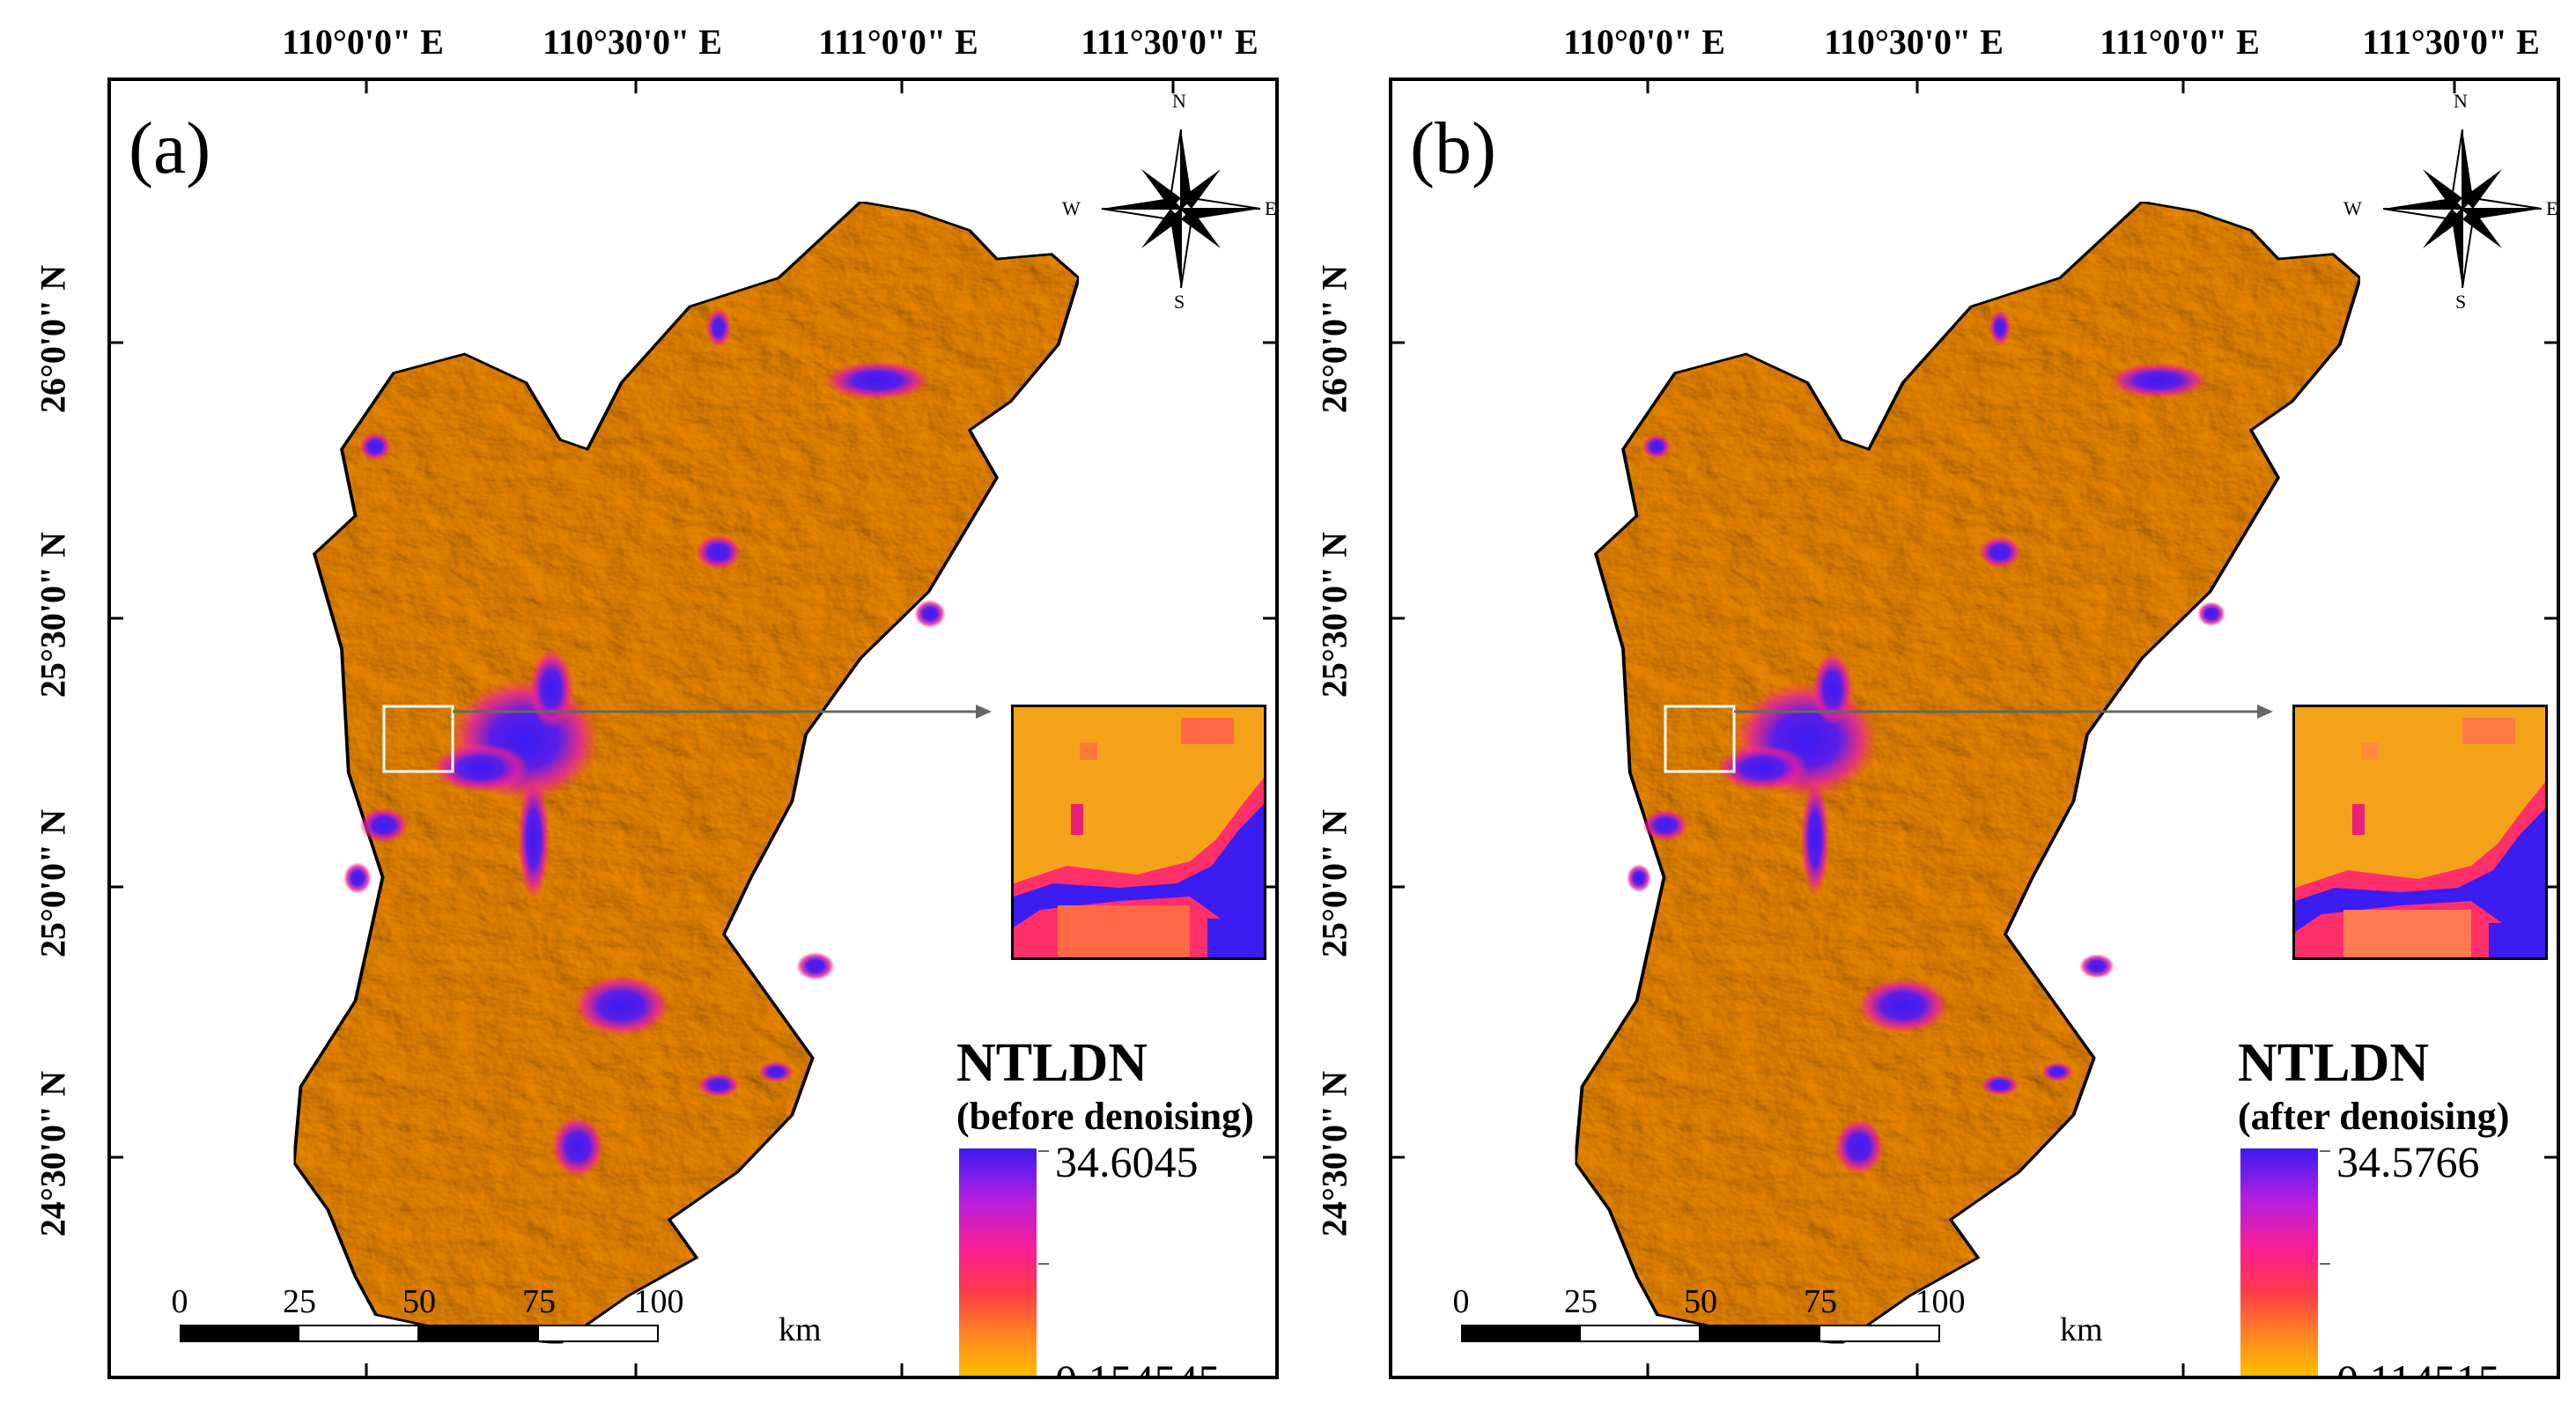 This screenshot has height=1403, width=2576. What do you see at coordinates (1138, 1365) in the screenshot?
I see `legend-min-value: 0.154545` at bounding box center [1138, 1365].